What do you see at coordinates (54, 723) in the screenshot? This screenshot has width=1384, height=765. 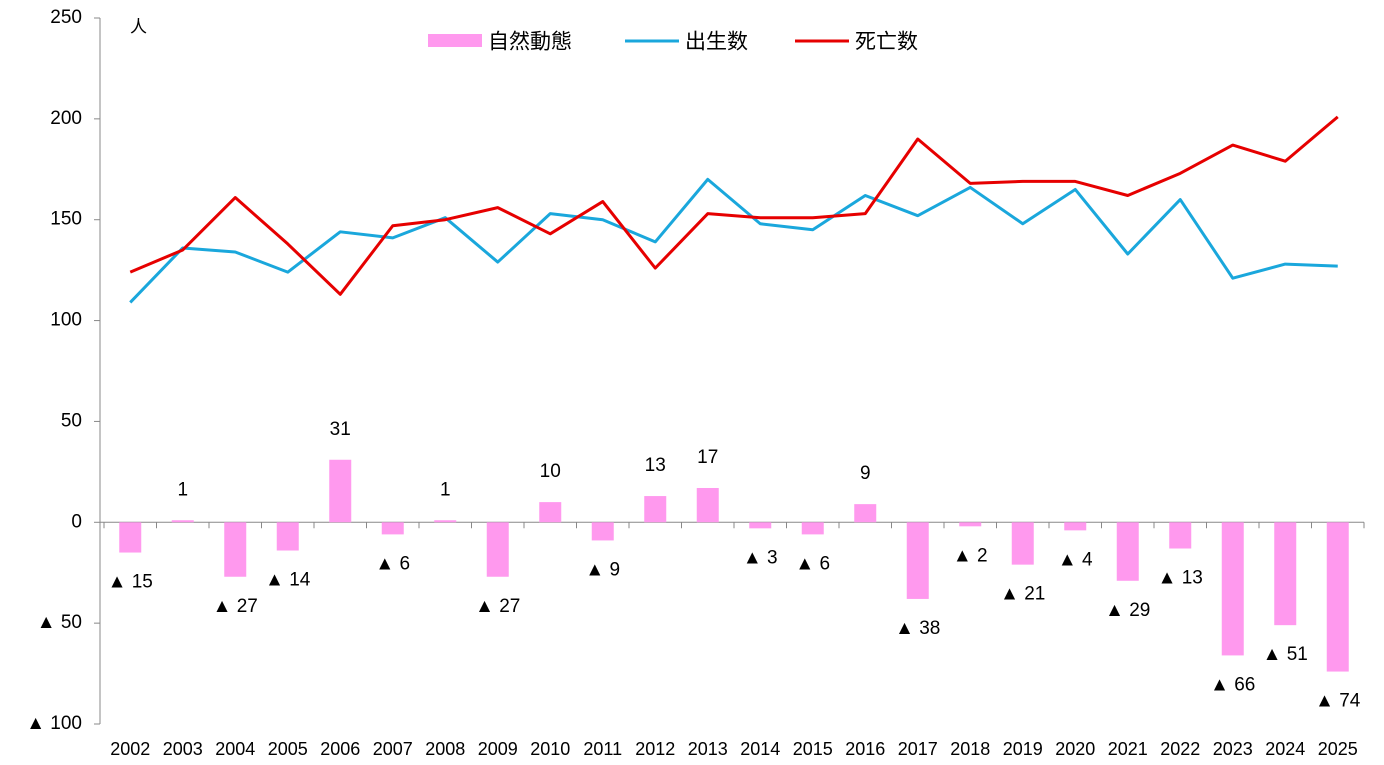 I see `y-tick-label: ▲ 100` at bounding box center [54, 723].